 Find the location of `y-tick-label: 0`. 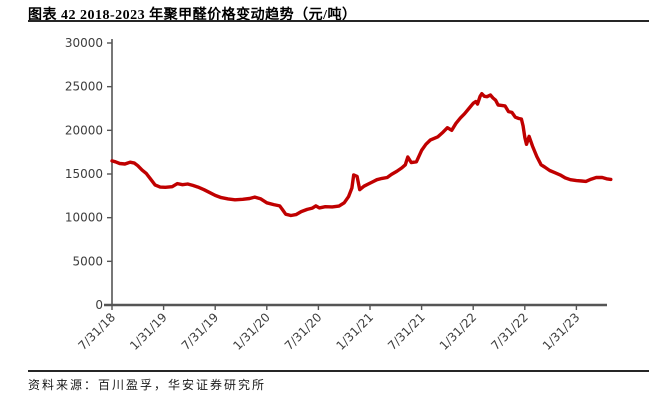

y-tick-label: 0 is located at coordinates (99, 305).